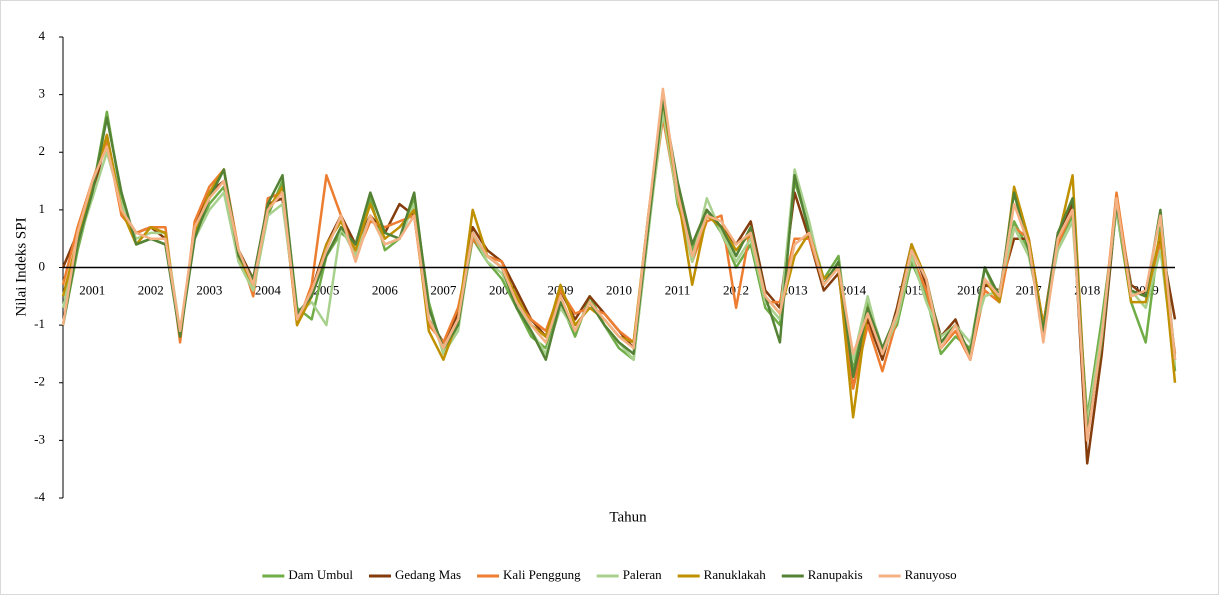  What do you see at coordinates (542, 574) in the screenshot?
I see `legend-label: Kali Penggung` at bounding box center [542, 574].